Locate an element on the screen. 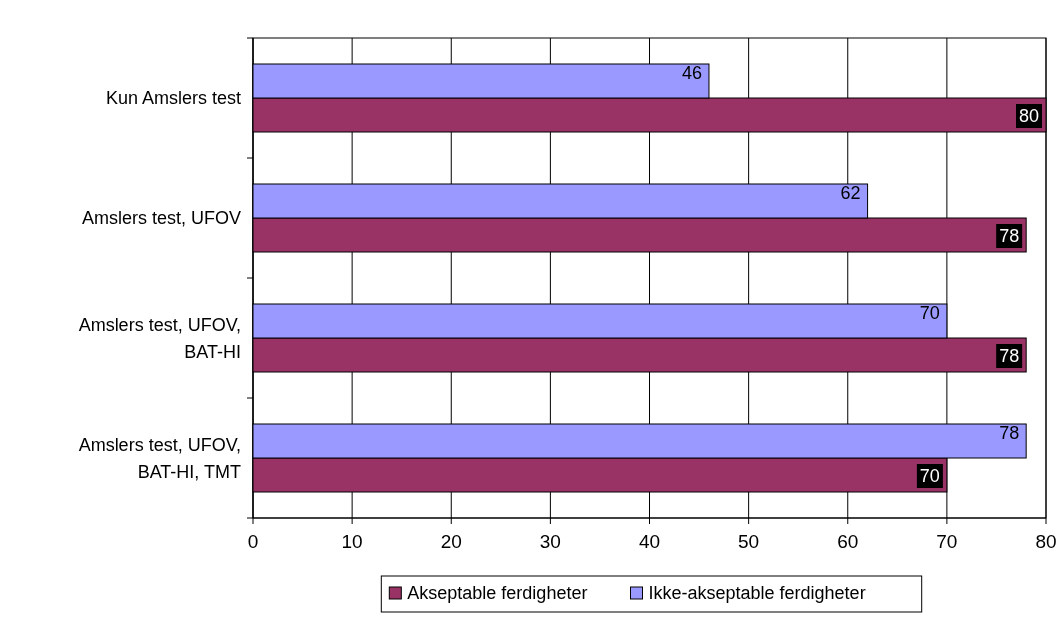 Image resolution: width=1061 pixels, height=623 pixels. data-label: 46 is located at coordinates (691, 73).